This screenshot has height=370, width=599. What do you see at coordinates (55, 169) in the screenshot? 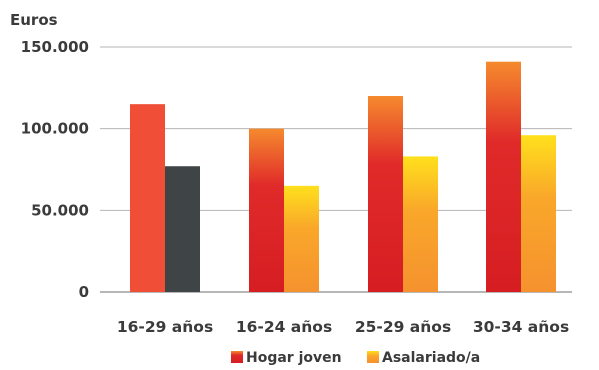
I see `y-tick-labels: 0 50.000 100.000 150.000` at bounding box center [55, 169].